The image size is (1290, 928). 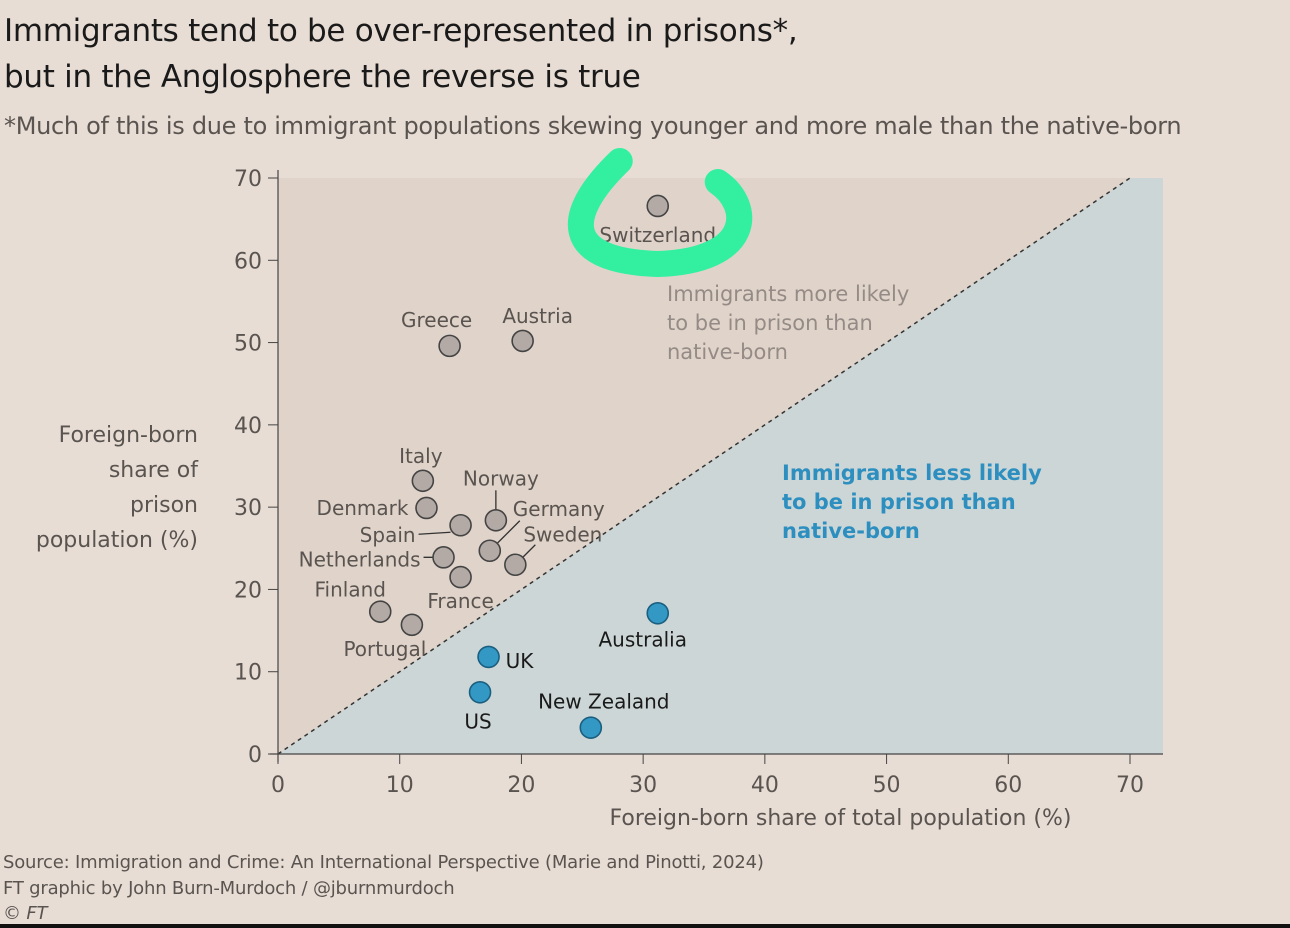 I want to click on x-tick-label: 20, so click(x=521, y=785).